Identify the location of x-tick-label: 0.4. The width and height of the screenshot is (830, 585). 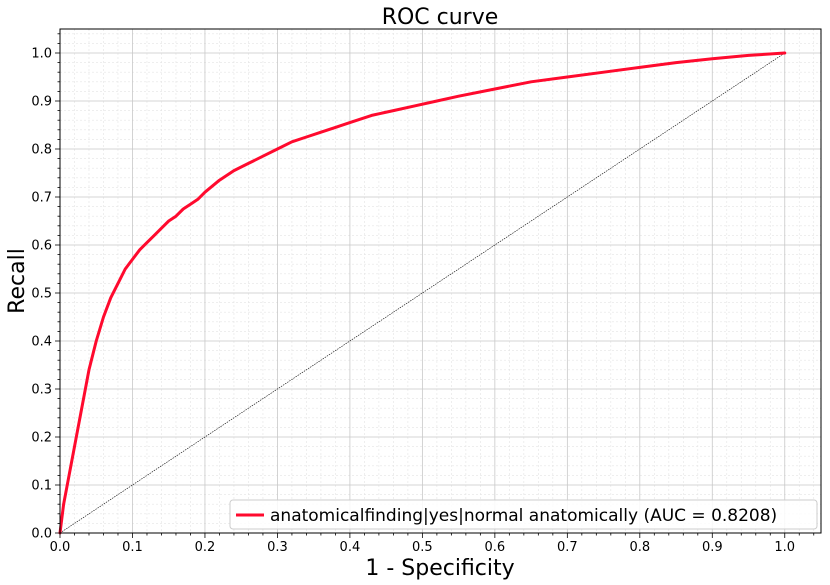
(350, 547).